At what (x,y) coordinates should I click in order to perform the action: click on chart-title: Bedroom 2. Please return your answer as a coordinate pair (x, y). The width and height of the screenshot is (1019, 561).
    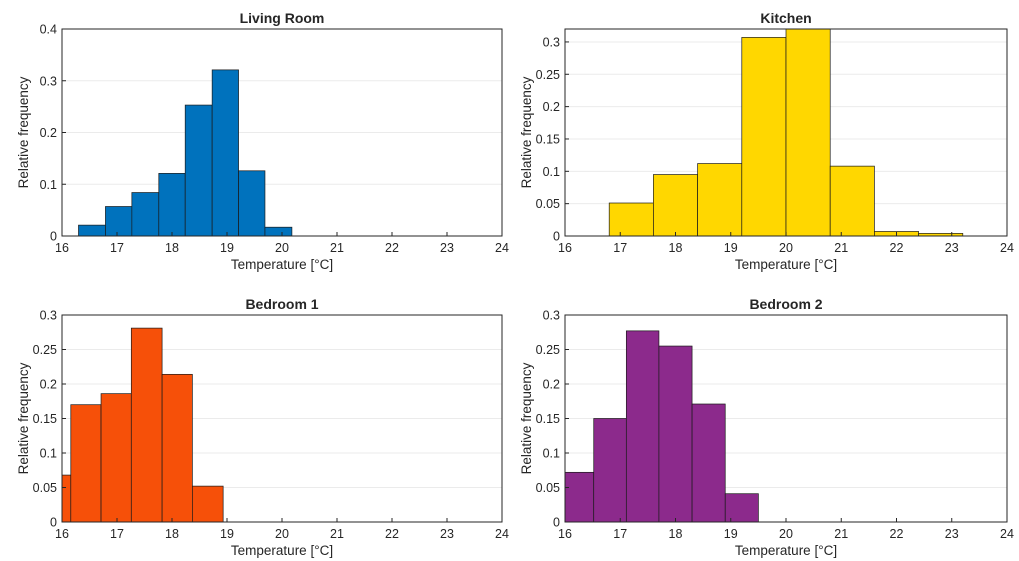
    Looking at the image, I should click on (785, 304).